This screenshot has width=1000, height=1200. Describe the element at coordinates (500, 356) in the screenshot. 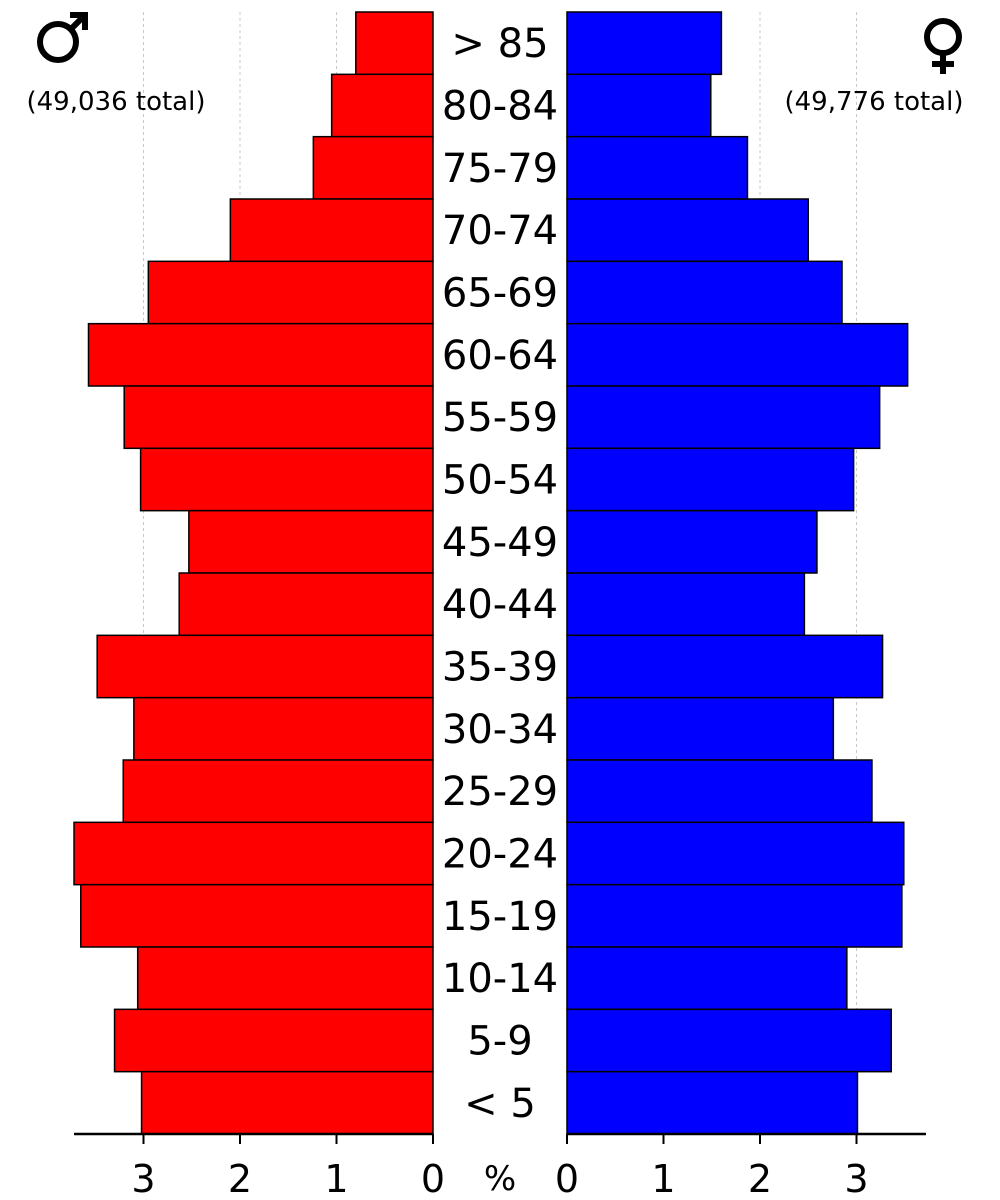

I see `age-label-5: 60-64` at that location.